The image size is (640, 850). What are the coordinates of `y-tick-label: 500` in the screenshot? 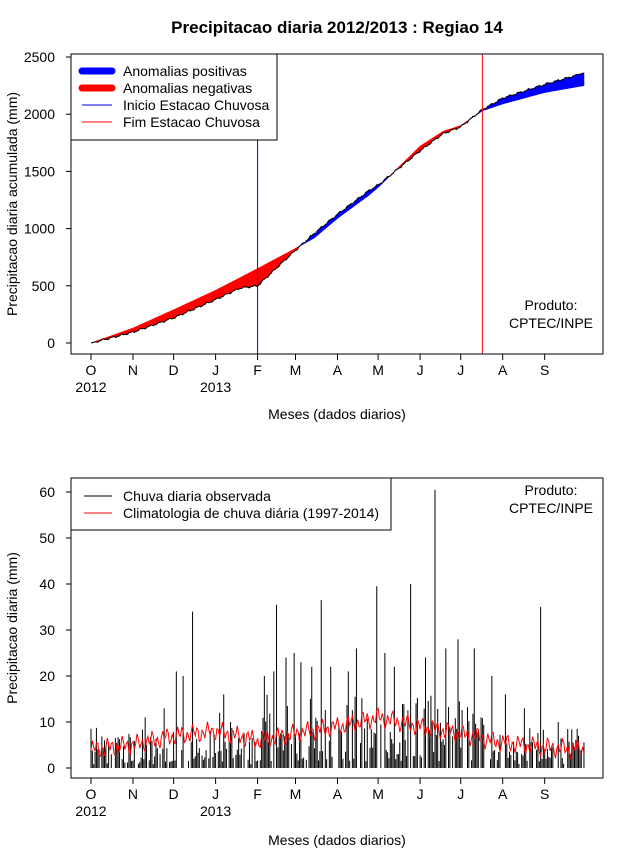 It's located at (44, 286).